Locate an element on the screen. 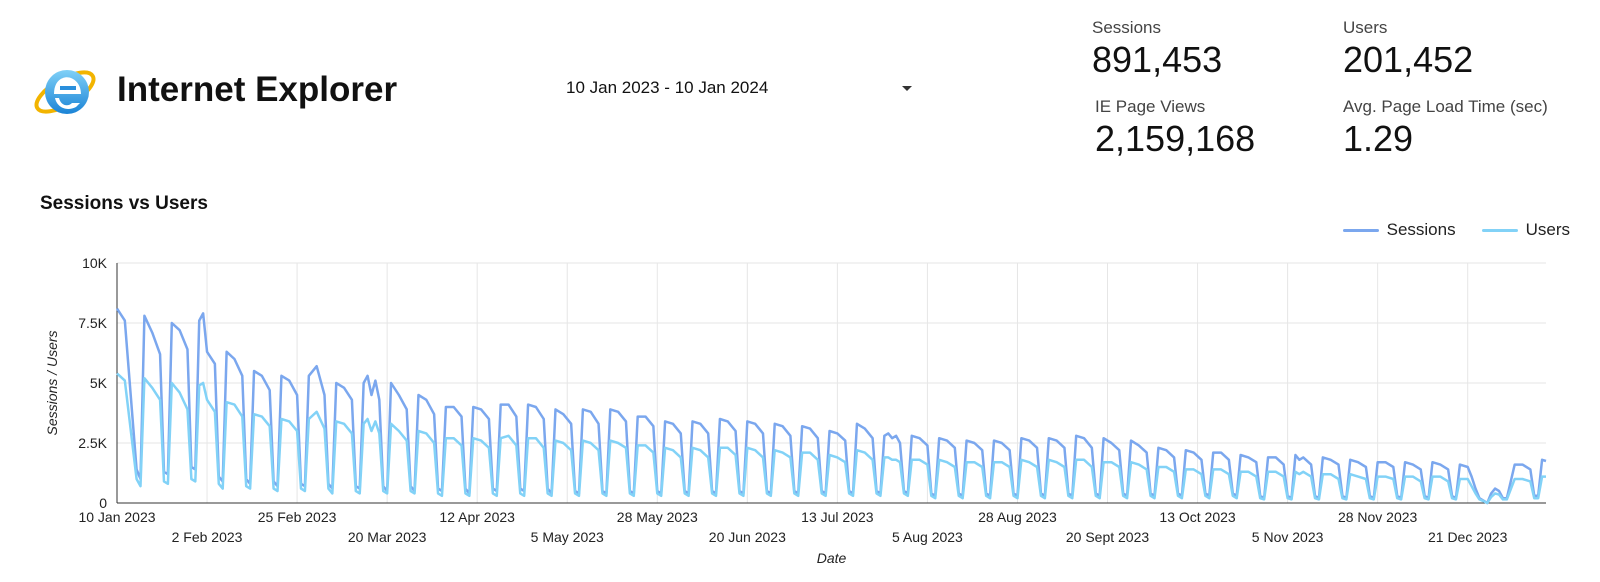 This screenshot has width=1600, height=582. x-tick-label: 21 Dec 2023 is located at coordinates (1468, 537).